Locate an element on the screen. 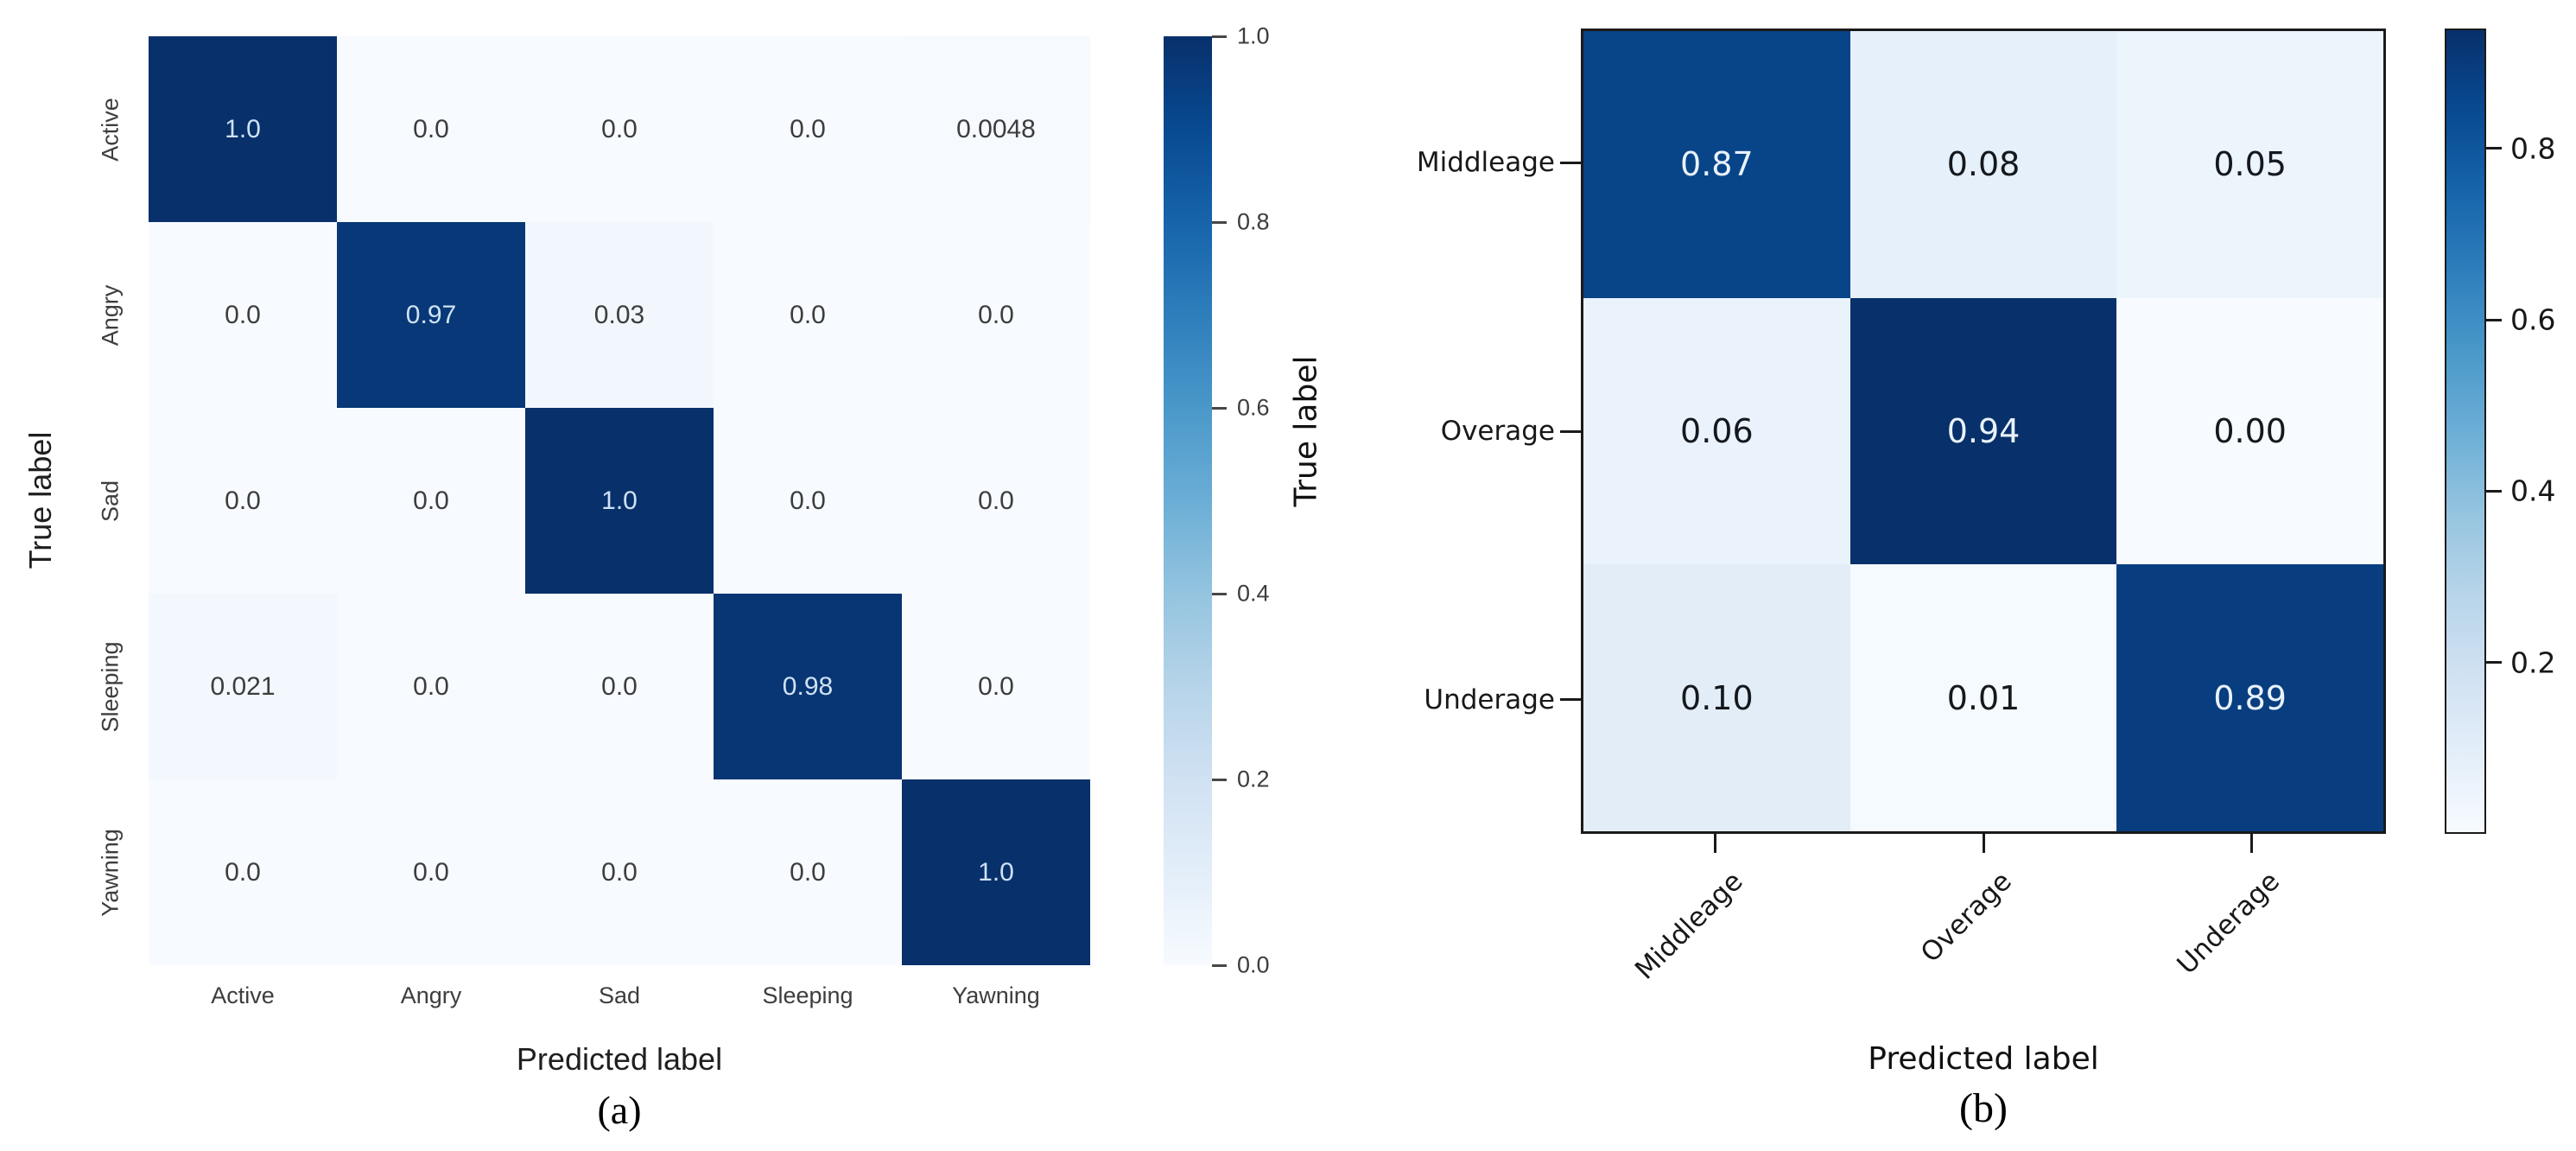 This screenshot has width=2576, height=1151. colorbar-a-tick-label: 0.0 is located at coordinates (1253, 964).